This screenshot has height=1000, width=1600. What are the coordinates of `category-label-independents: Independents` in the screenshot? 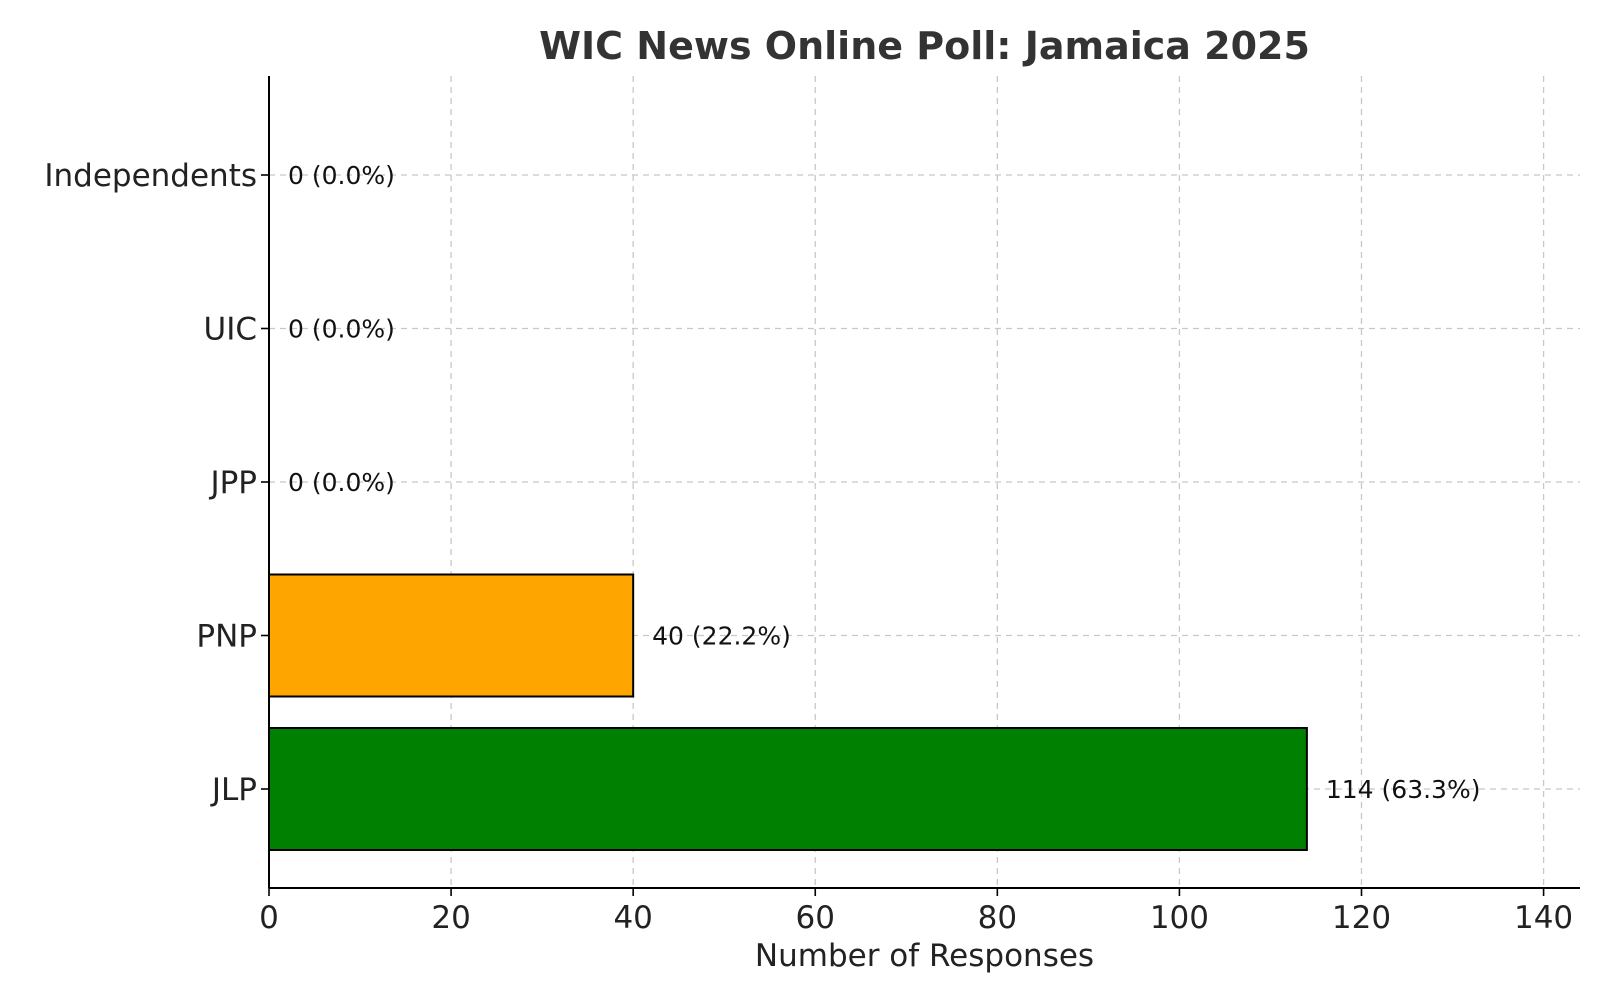 It's located at (150, 176).